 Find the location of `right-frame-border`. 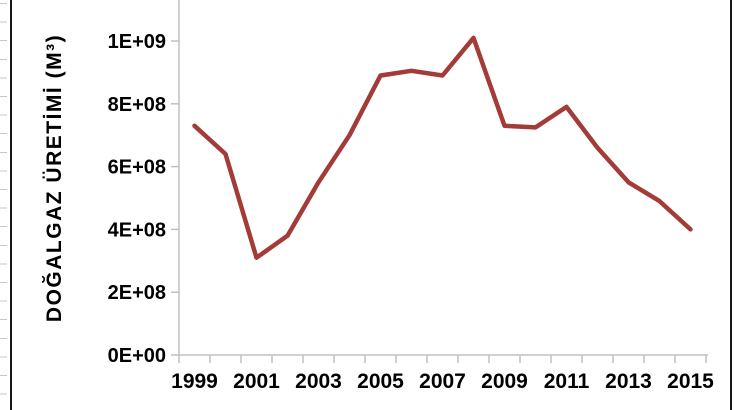

right-frame-border is located at coordinates (731, 205).